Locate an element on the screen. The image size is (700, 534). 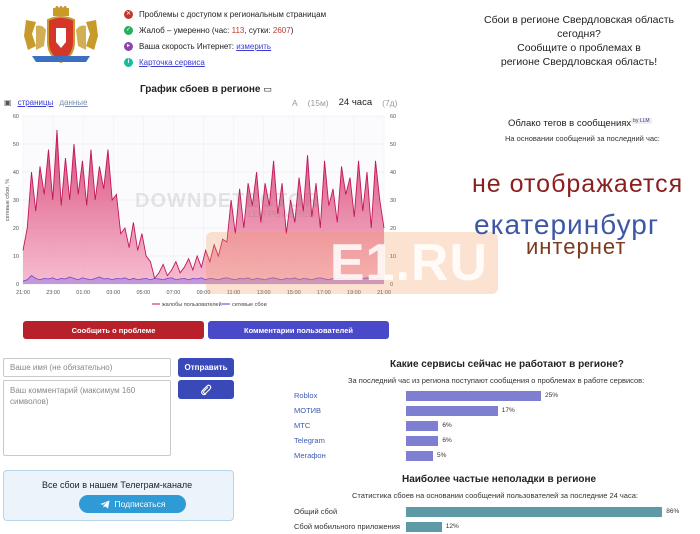
tag-cloud-title: Облако тегов в сообщениях by LLM is located at coordinates (580, 124).